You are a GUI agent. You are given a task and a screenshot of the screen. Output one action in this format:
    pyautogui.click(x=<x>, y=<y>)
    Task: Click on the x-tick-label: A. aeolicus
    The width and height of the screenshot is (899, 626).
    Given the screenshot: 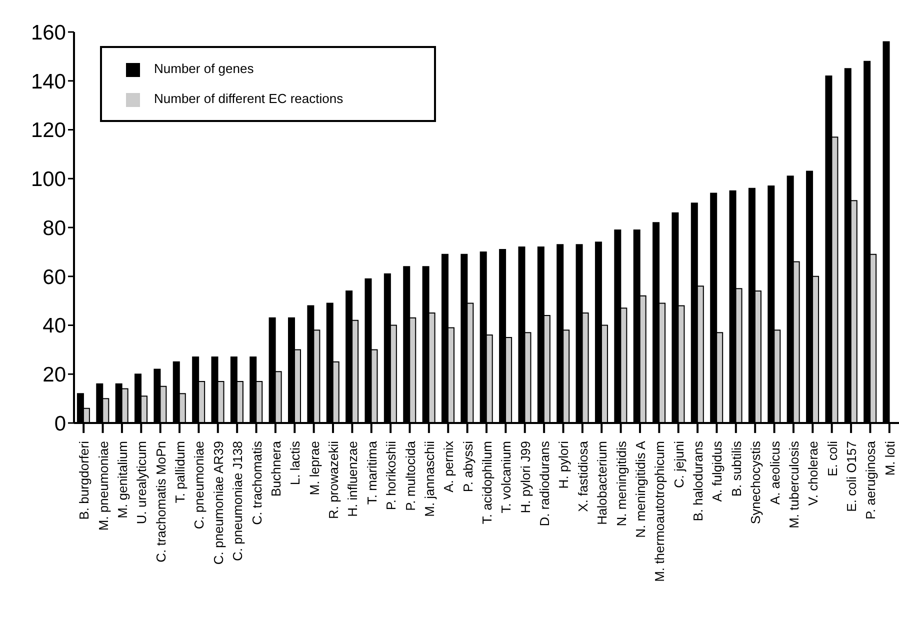 What is the action you would take?
    pyautogui.click(x=774, y=472)
    